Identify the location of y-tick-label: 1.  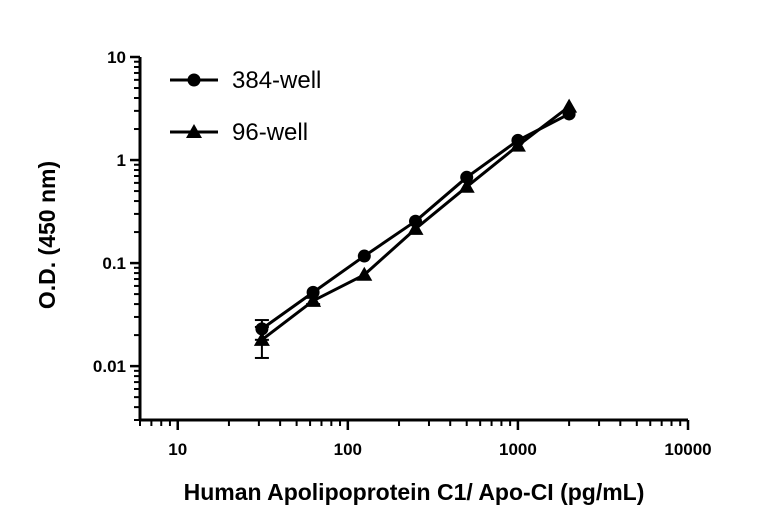
(121, 160).